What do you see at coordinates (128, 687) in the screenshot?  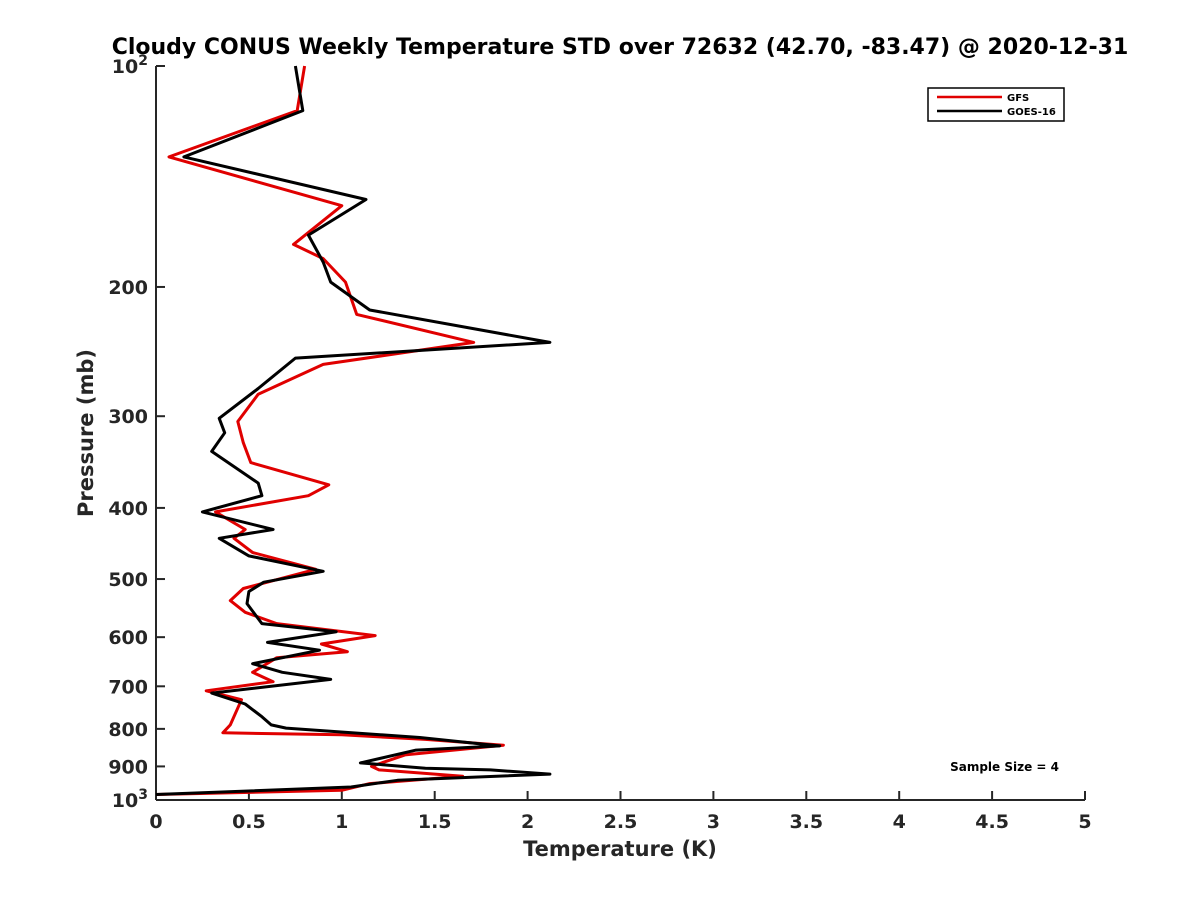 I see `y-tick-label: 700` at bounding box center [128, 687].